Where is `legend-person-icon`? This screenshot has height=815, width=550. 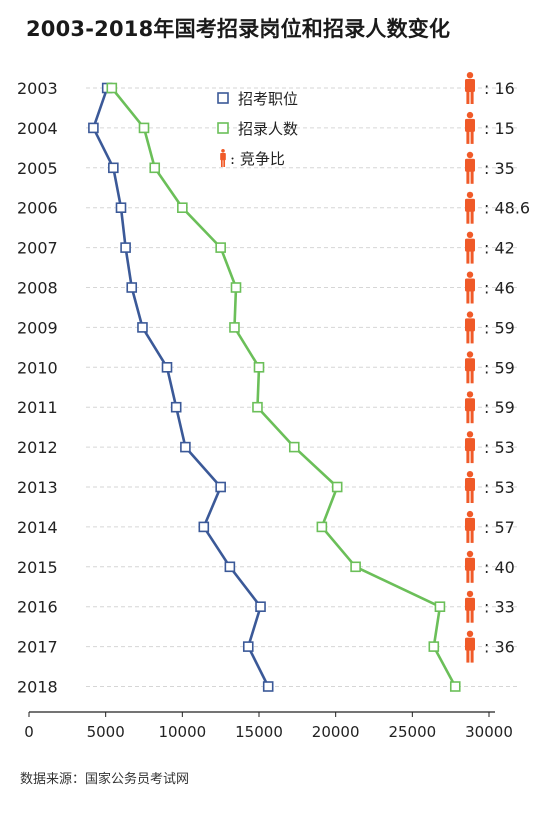
legend-person-icon is located at coordinates (223, 158).